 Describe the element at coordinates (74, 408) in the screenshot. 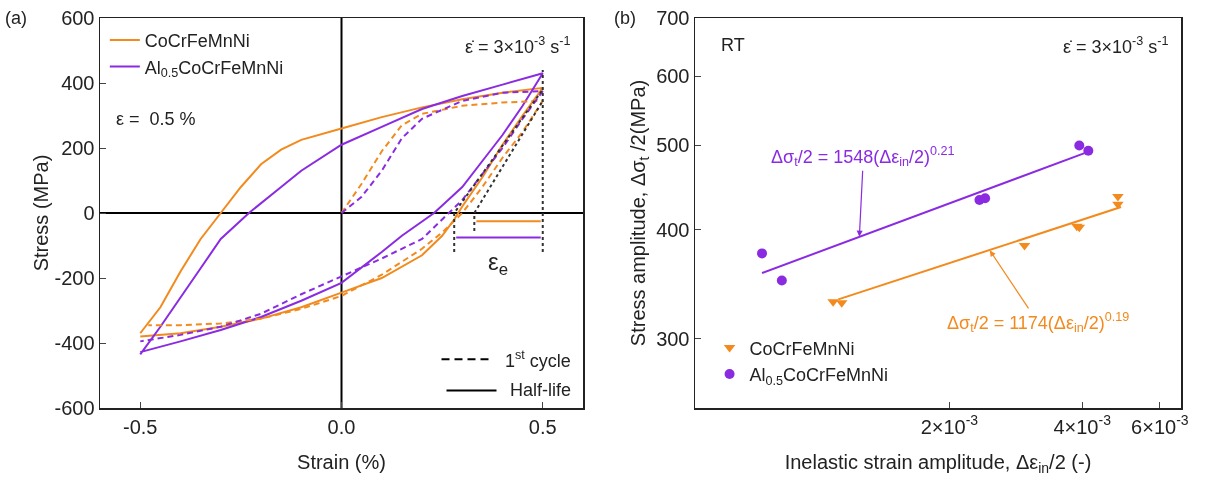

I see `y-tick-label: -600` at that location.